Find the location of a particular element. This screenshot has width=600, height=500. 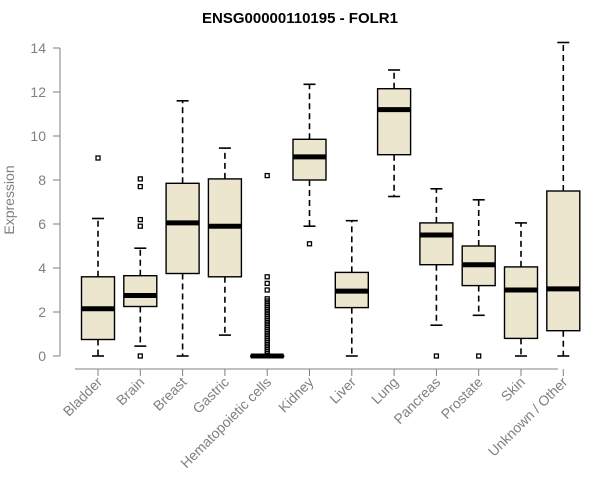

y-tick-label: 6 is located at coordinates (42, 224).